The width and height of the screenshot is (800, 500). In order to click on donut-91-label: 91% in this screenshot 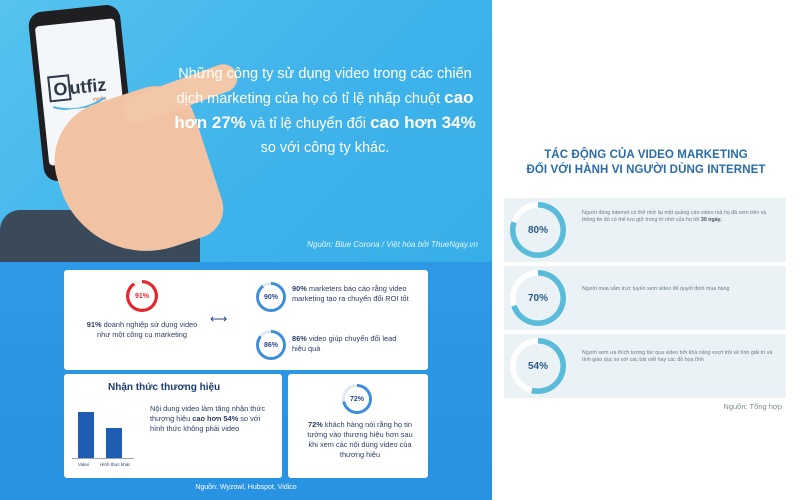, I will do `click(141, 296)`.